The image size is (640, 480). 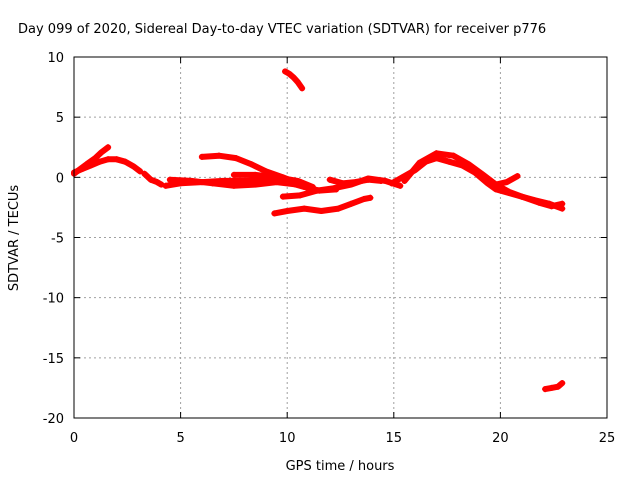 What do you see at coordinates (500, 438) in the screenshot?
I see `x-tick-label: 20` at bounding box center [500, 438].